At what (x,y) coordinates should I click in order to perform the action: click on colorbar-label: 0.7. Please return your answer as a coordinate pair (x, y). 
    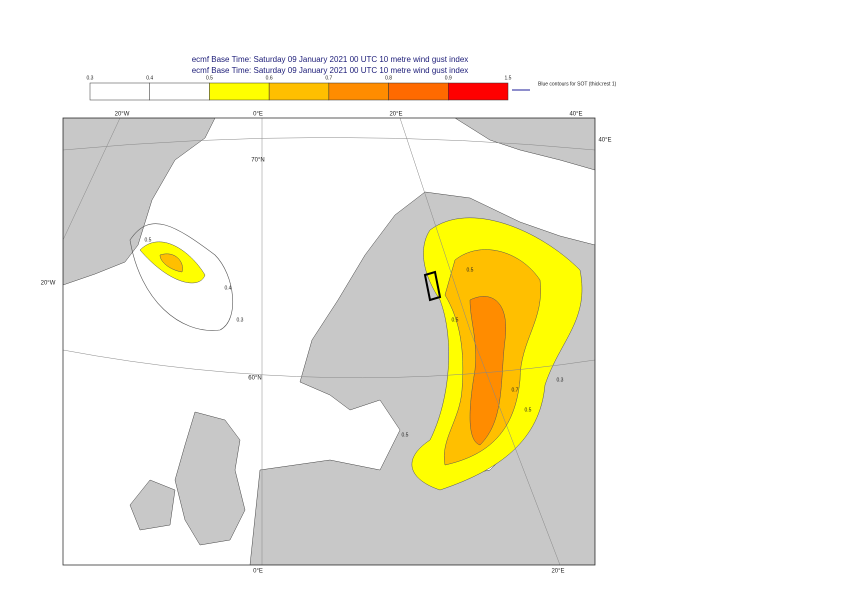
    Looking at the image, I should click on (328, 78).